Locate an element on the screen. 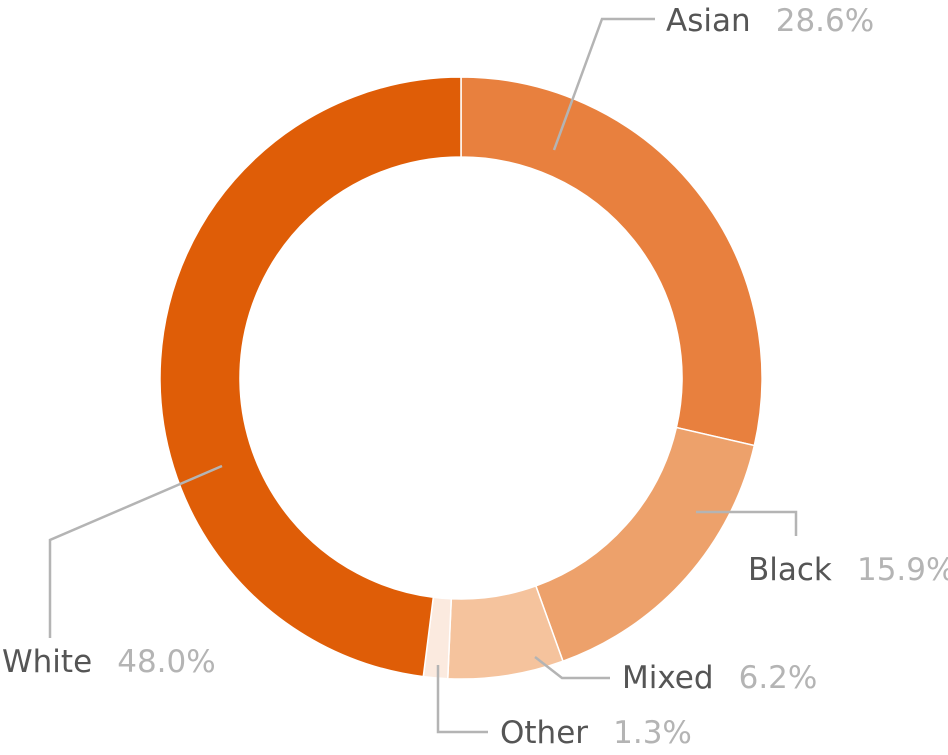  label-white: White 48.0% is located at coordinates (112, 572).